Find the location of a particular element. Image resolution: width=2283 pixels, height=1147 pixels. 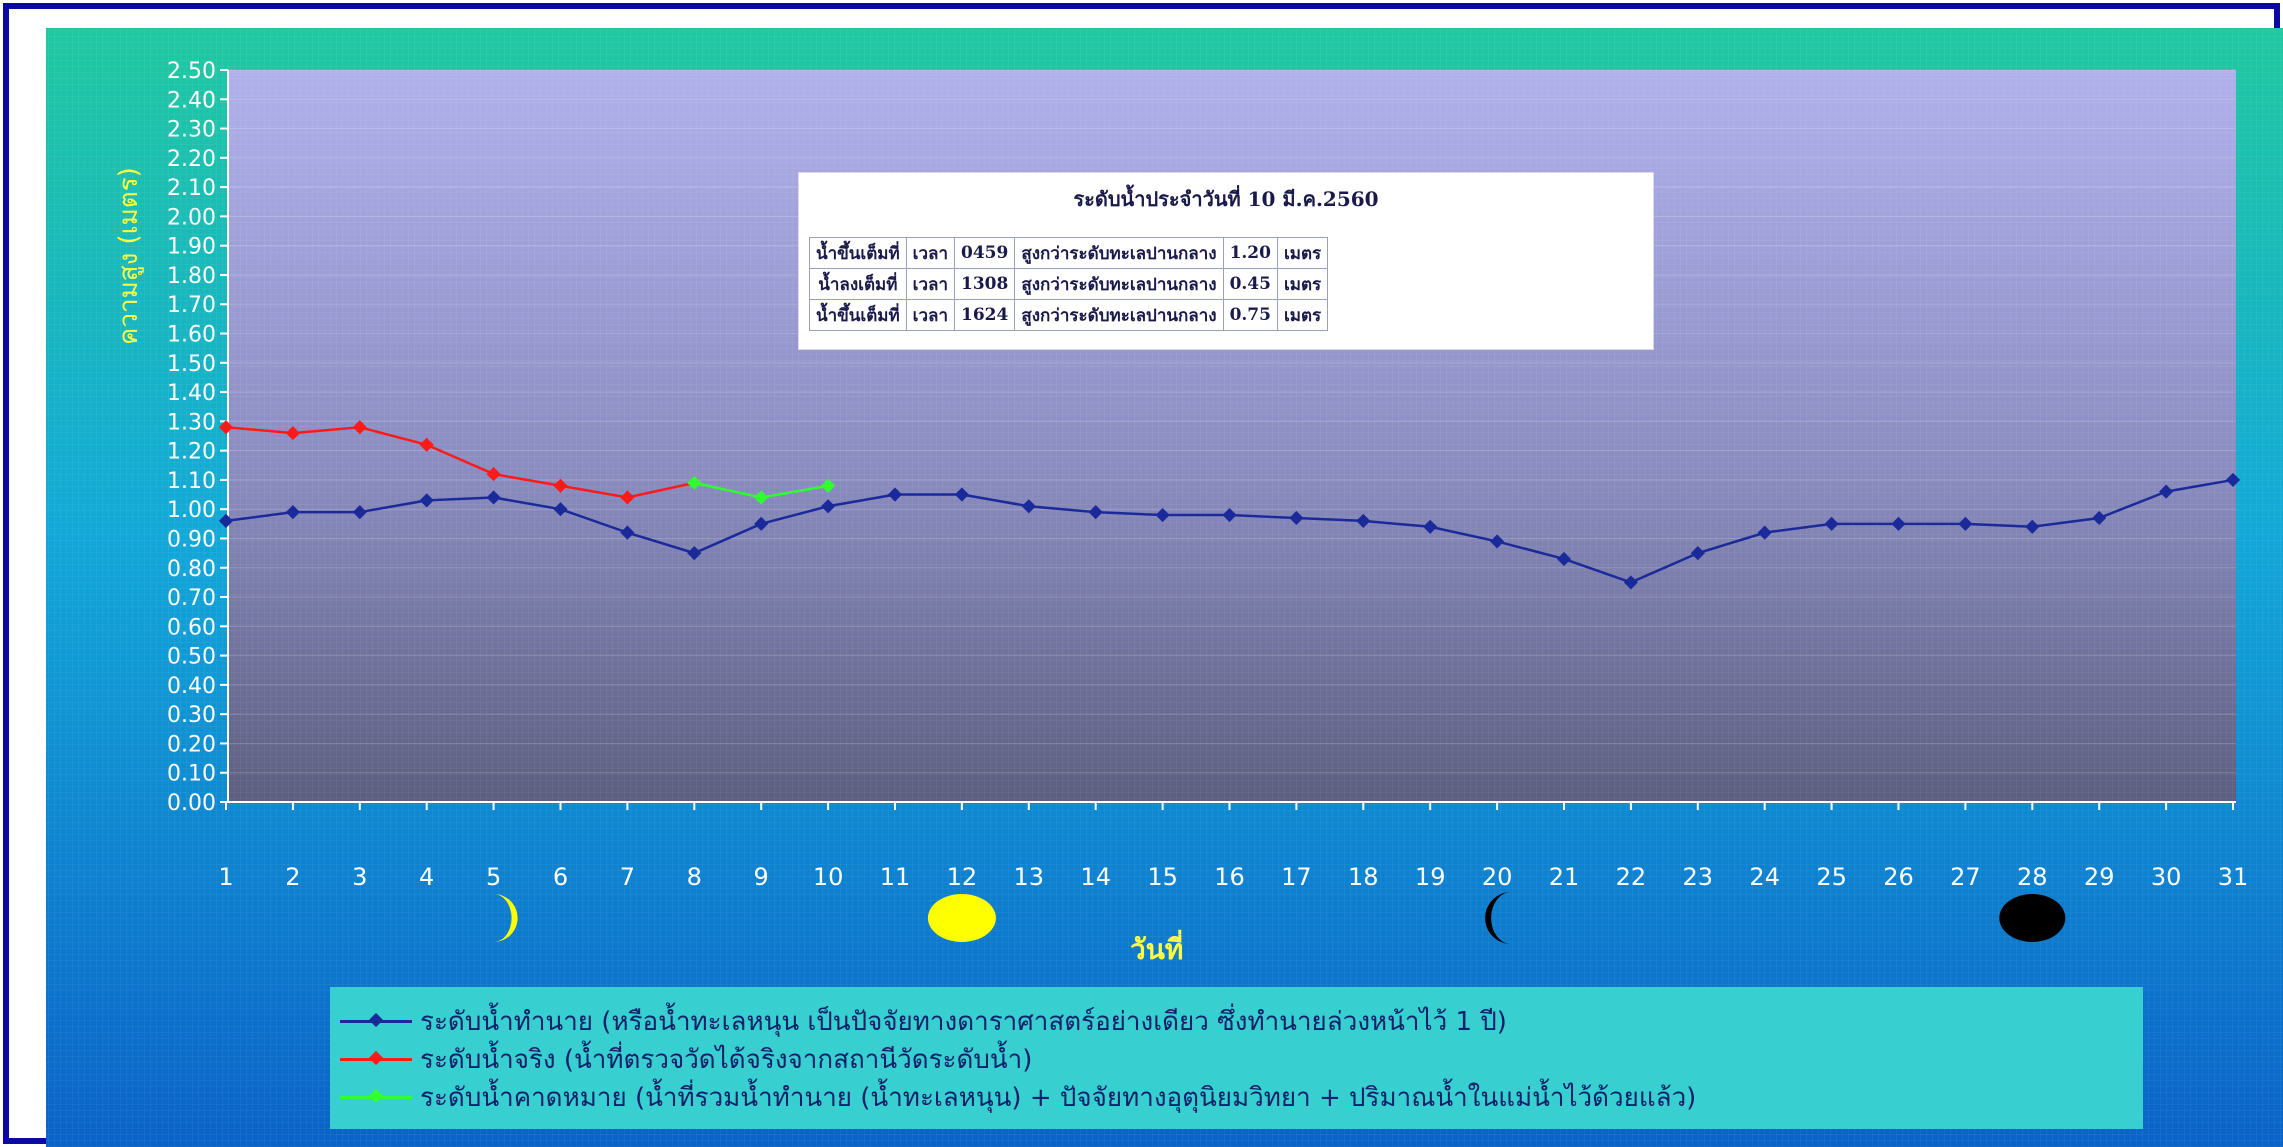

x-tick-label: 11 is located at coordinates (895, 877).